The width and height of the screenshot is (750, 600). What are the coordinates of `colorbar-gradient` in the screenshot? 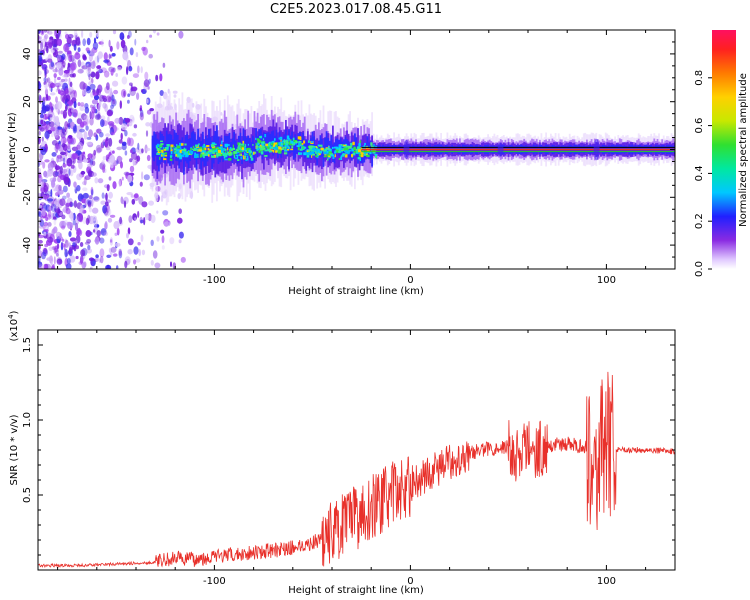 It's located at (724, 149).